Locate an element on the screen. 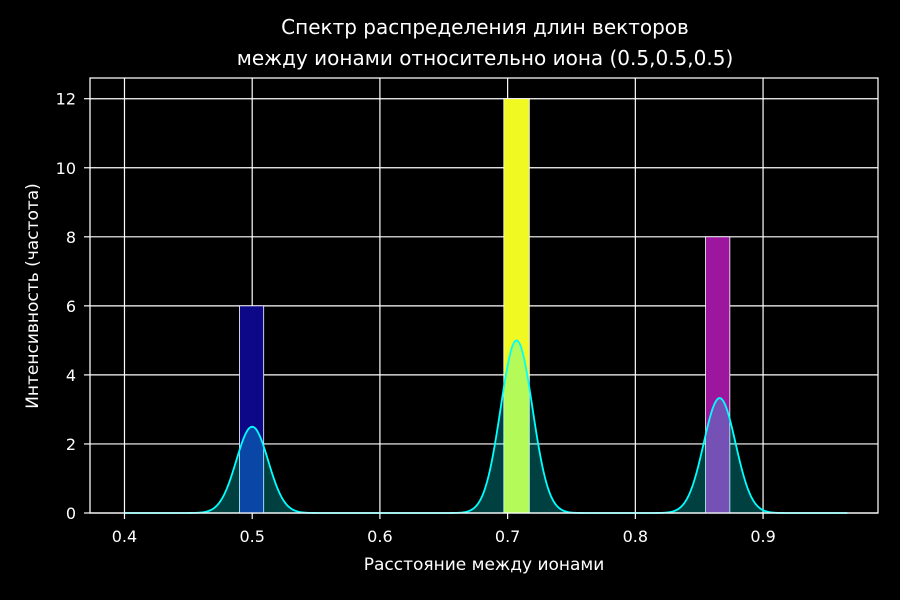 The width and height of the screenshot is (900, 600). y-tick-label: 4 is located at coordinates (71, 375).